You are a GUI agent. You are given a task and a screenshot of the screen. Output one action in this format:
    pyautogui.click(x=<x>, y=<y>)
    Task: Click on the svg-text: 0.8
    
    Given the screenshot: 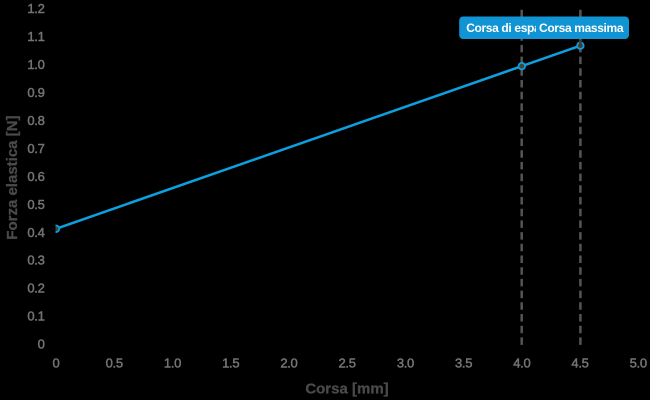 What is the action you would take?
    pyautogui.click(x=35, y=120)
    